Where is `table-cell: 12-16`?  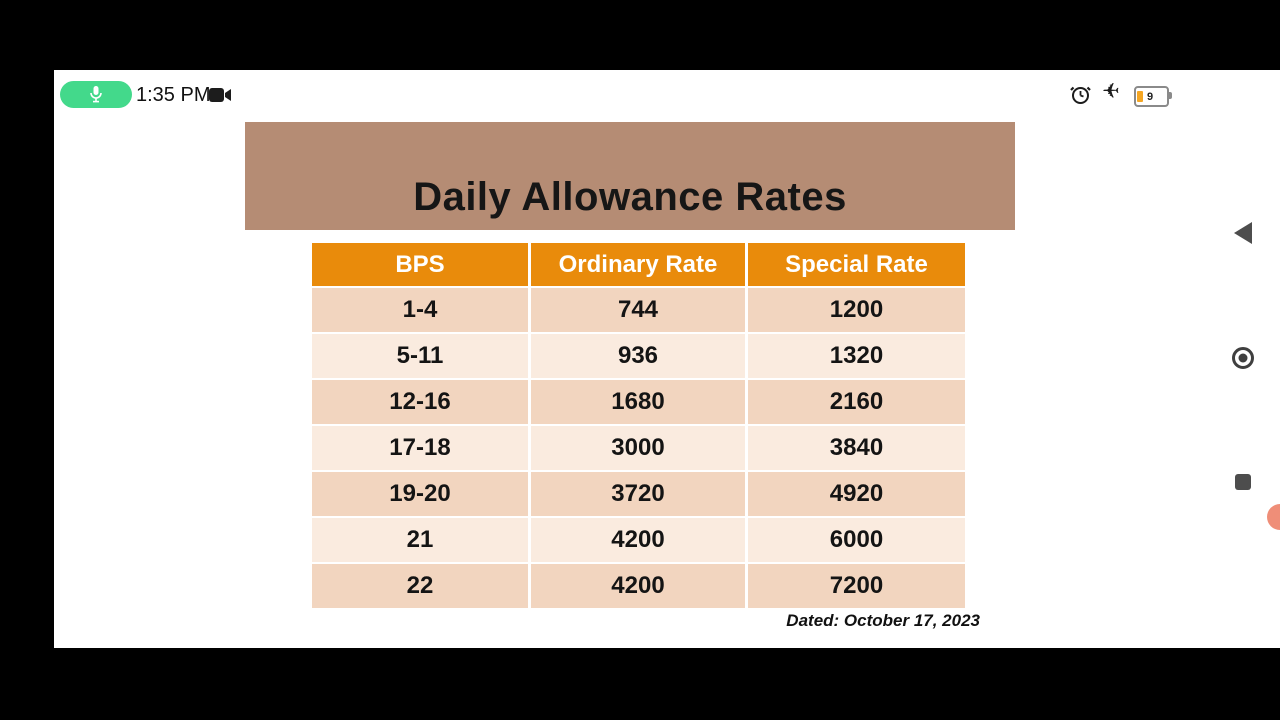
table-cell: 12-16 is located at coordinates (420, 402).